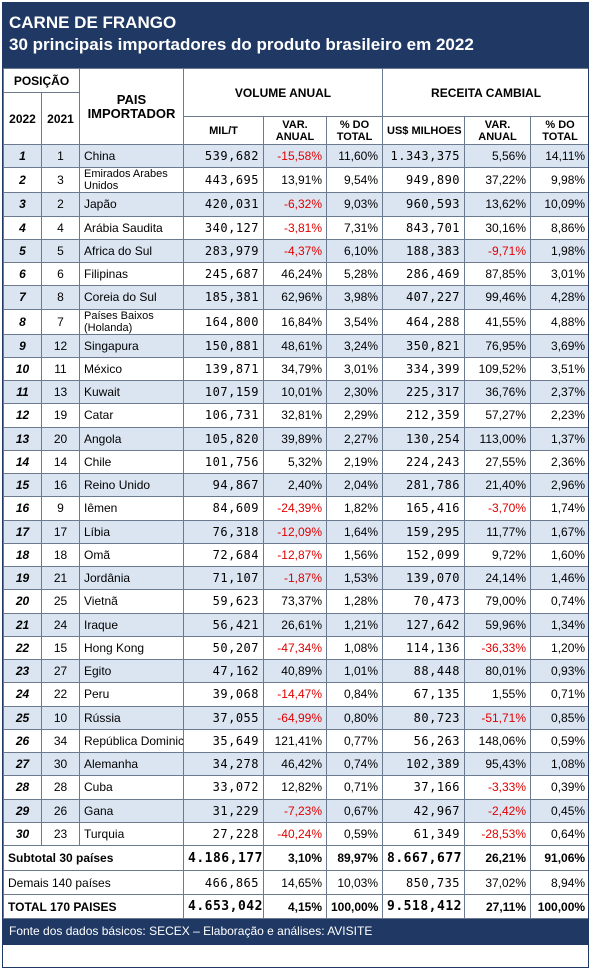  Describe the element at coordinates (60, 555) in the screenshot. I see `rank-2021: 18` at that location.